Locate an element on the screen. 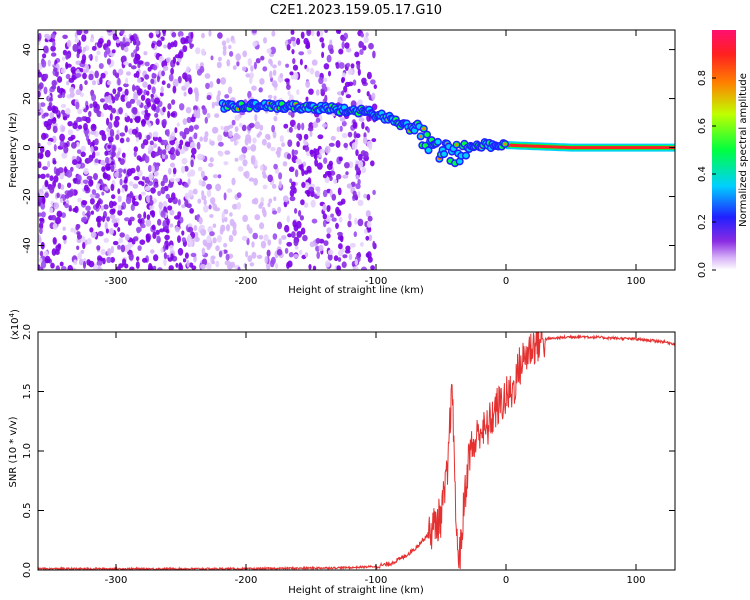  snr-scale-suffix: ) is located at coordinates (15, 311).